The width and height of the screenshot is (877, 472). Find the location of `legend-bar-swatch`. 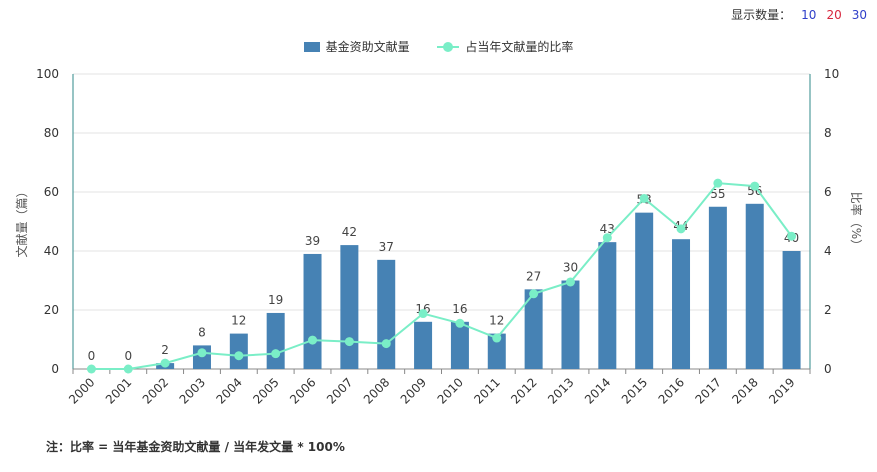

legend-bar-swatch is located at coordinates (311, 46).